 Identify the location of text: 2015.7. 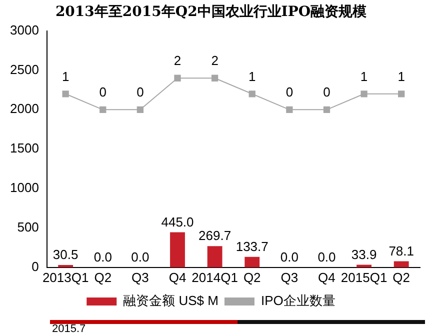
(69, 329).